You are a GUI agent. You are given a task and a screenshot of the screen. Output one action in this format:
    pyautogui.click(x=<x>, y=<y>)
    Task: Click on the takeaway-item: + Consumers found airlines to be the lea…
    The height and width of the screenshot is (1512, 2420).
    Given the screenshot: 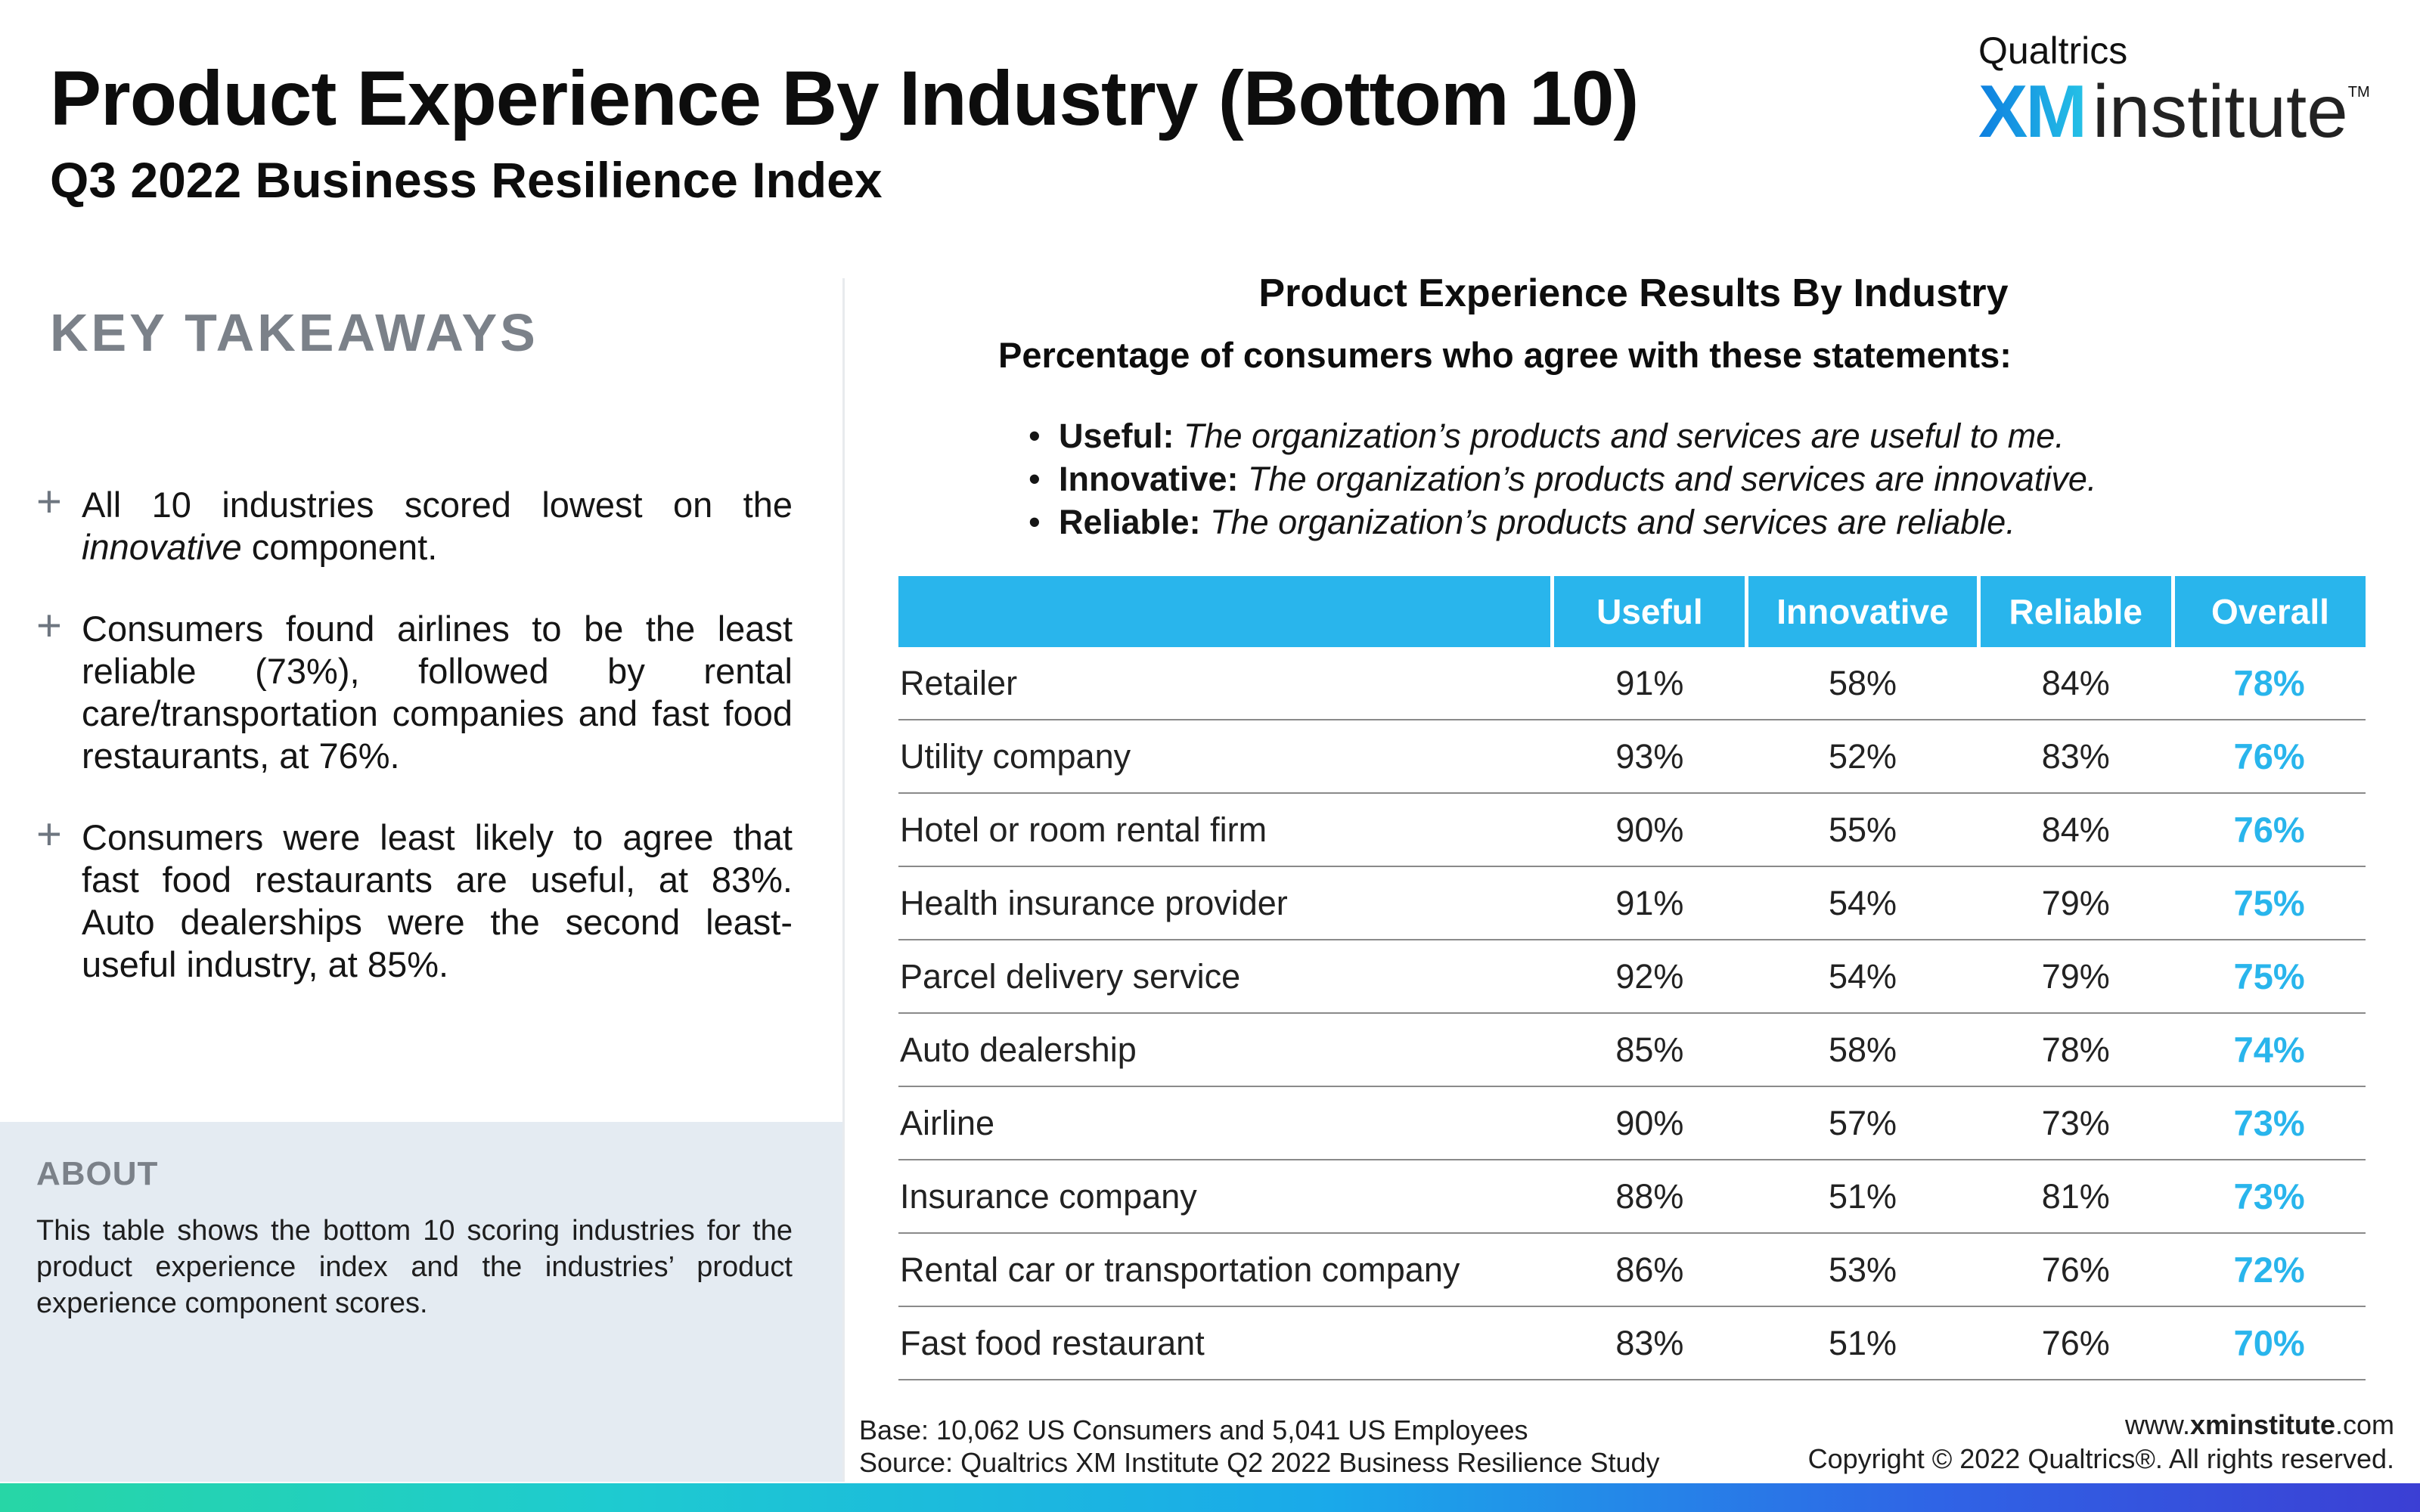 What is the action you would take?
    pyautogui.click(x=414, y=689)
    